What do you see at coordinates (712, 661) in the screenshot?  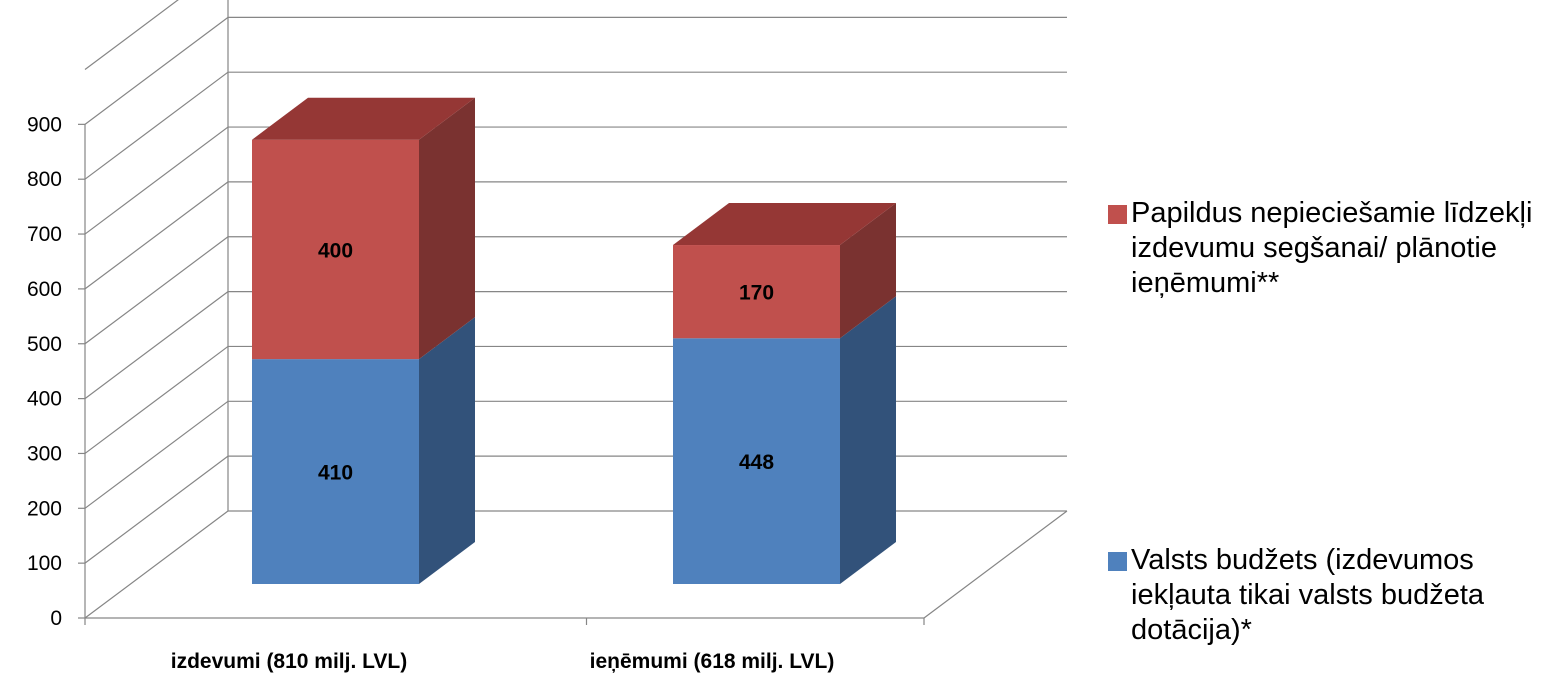 I see `x-category-label: ieņēmumi (618 milj. LVL)` at bounding box center [712, 661].